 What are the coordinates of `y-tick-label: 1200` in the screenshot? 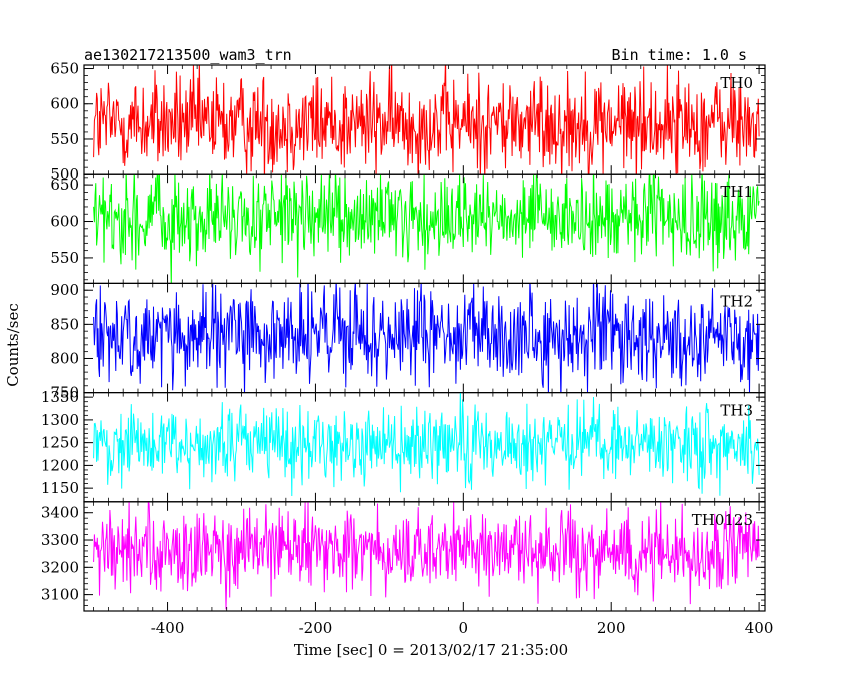 It's located at (60, 465).